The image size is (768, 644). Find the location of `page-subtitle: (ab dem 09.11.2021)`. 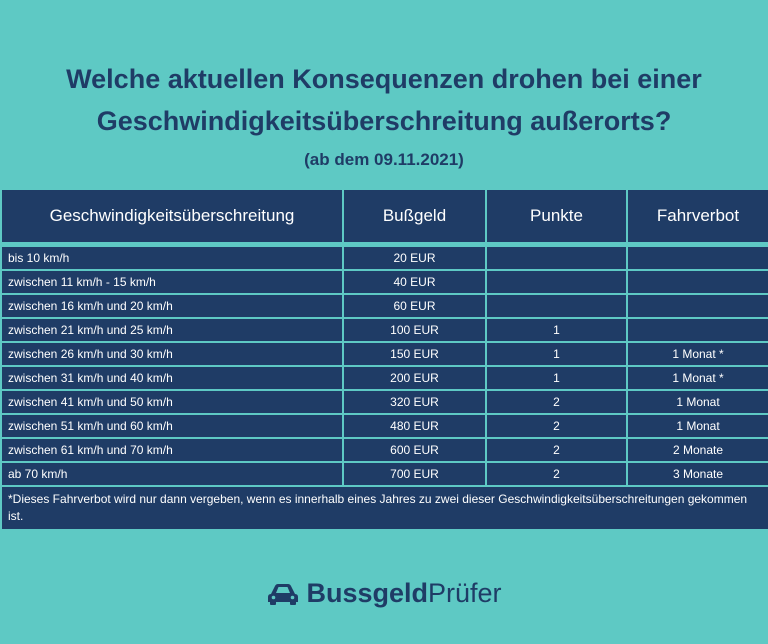

page-subtitle: (ab dem 09.11.2021) is located at coordinates (384, 159).